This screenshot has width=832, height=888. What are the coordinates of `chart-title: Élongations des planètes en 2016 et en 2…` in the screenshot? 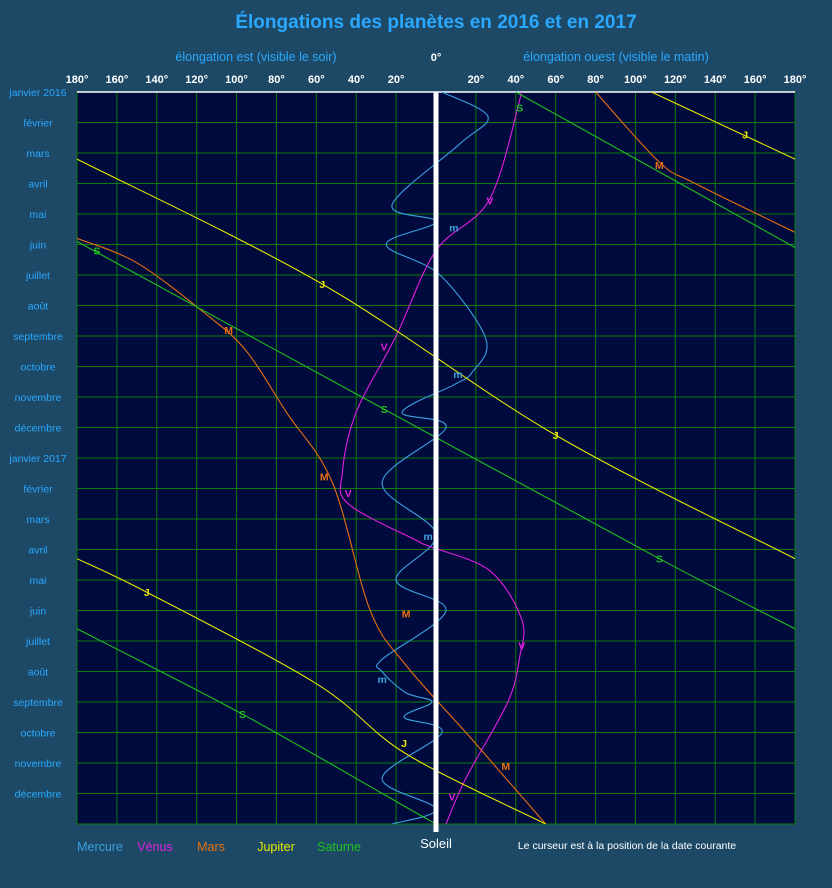 It's located at (435, 22).